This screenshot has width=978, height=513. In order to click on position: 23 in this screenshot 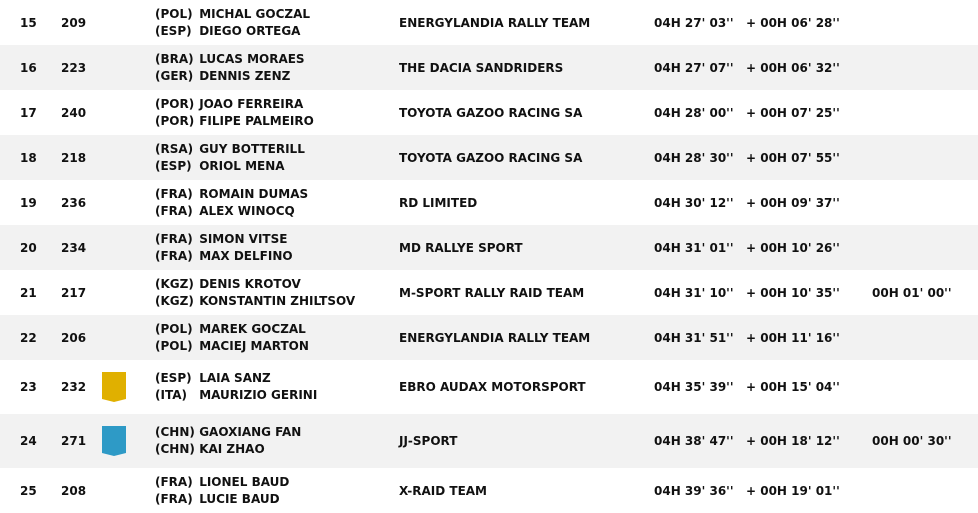, I will do `click(28, 387)`.